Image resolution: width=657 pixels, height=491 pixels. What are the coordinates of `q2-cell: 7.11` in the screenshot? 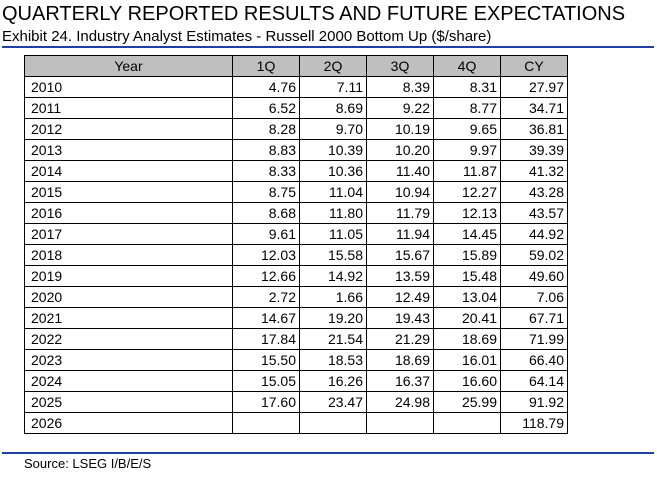 It's located at (333, 87).